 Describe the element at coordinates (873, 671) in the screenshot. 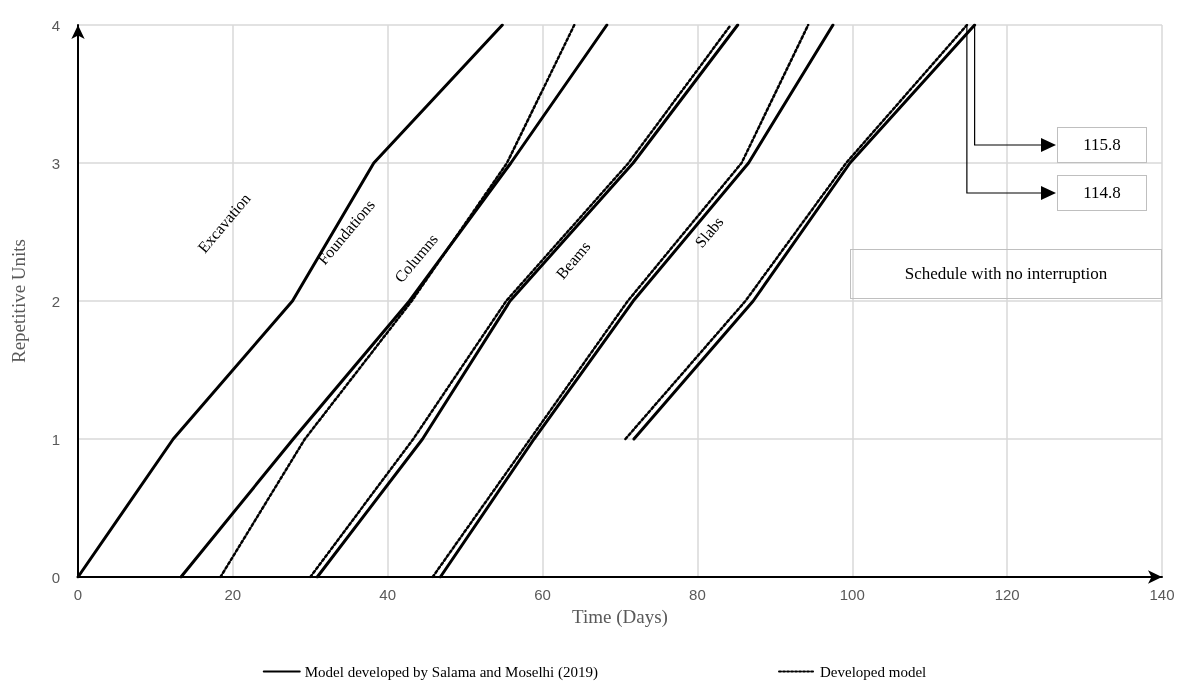

I see `legend-label: Developed model` at that location.